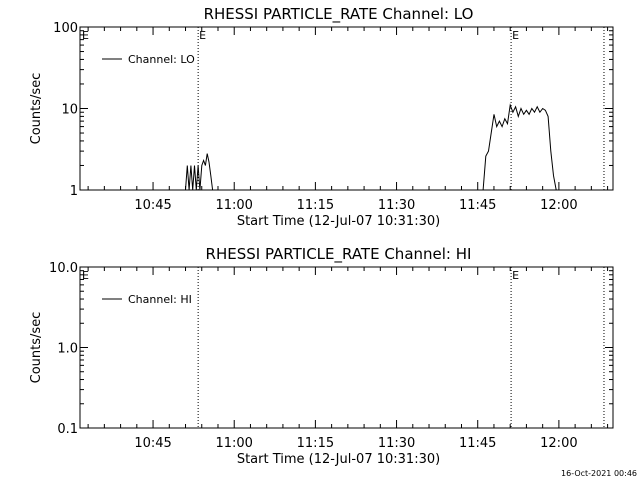  Describe the element at coordinates (65, 28) in the screenshot. I see `y-tick-label: 100` at that location.